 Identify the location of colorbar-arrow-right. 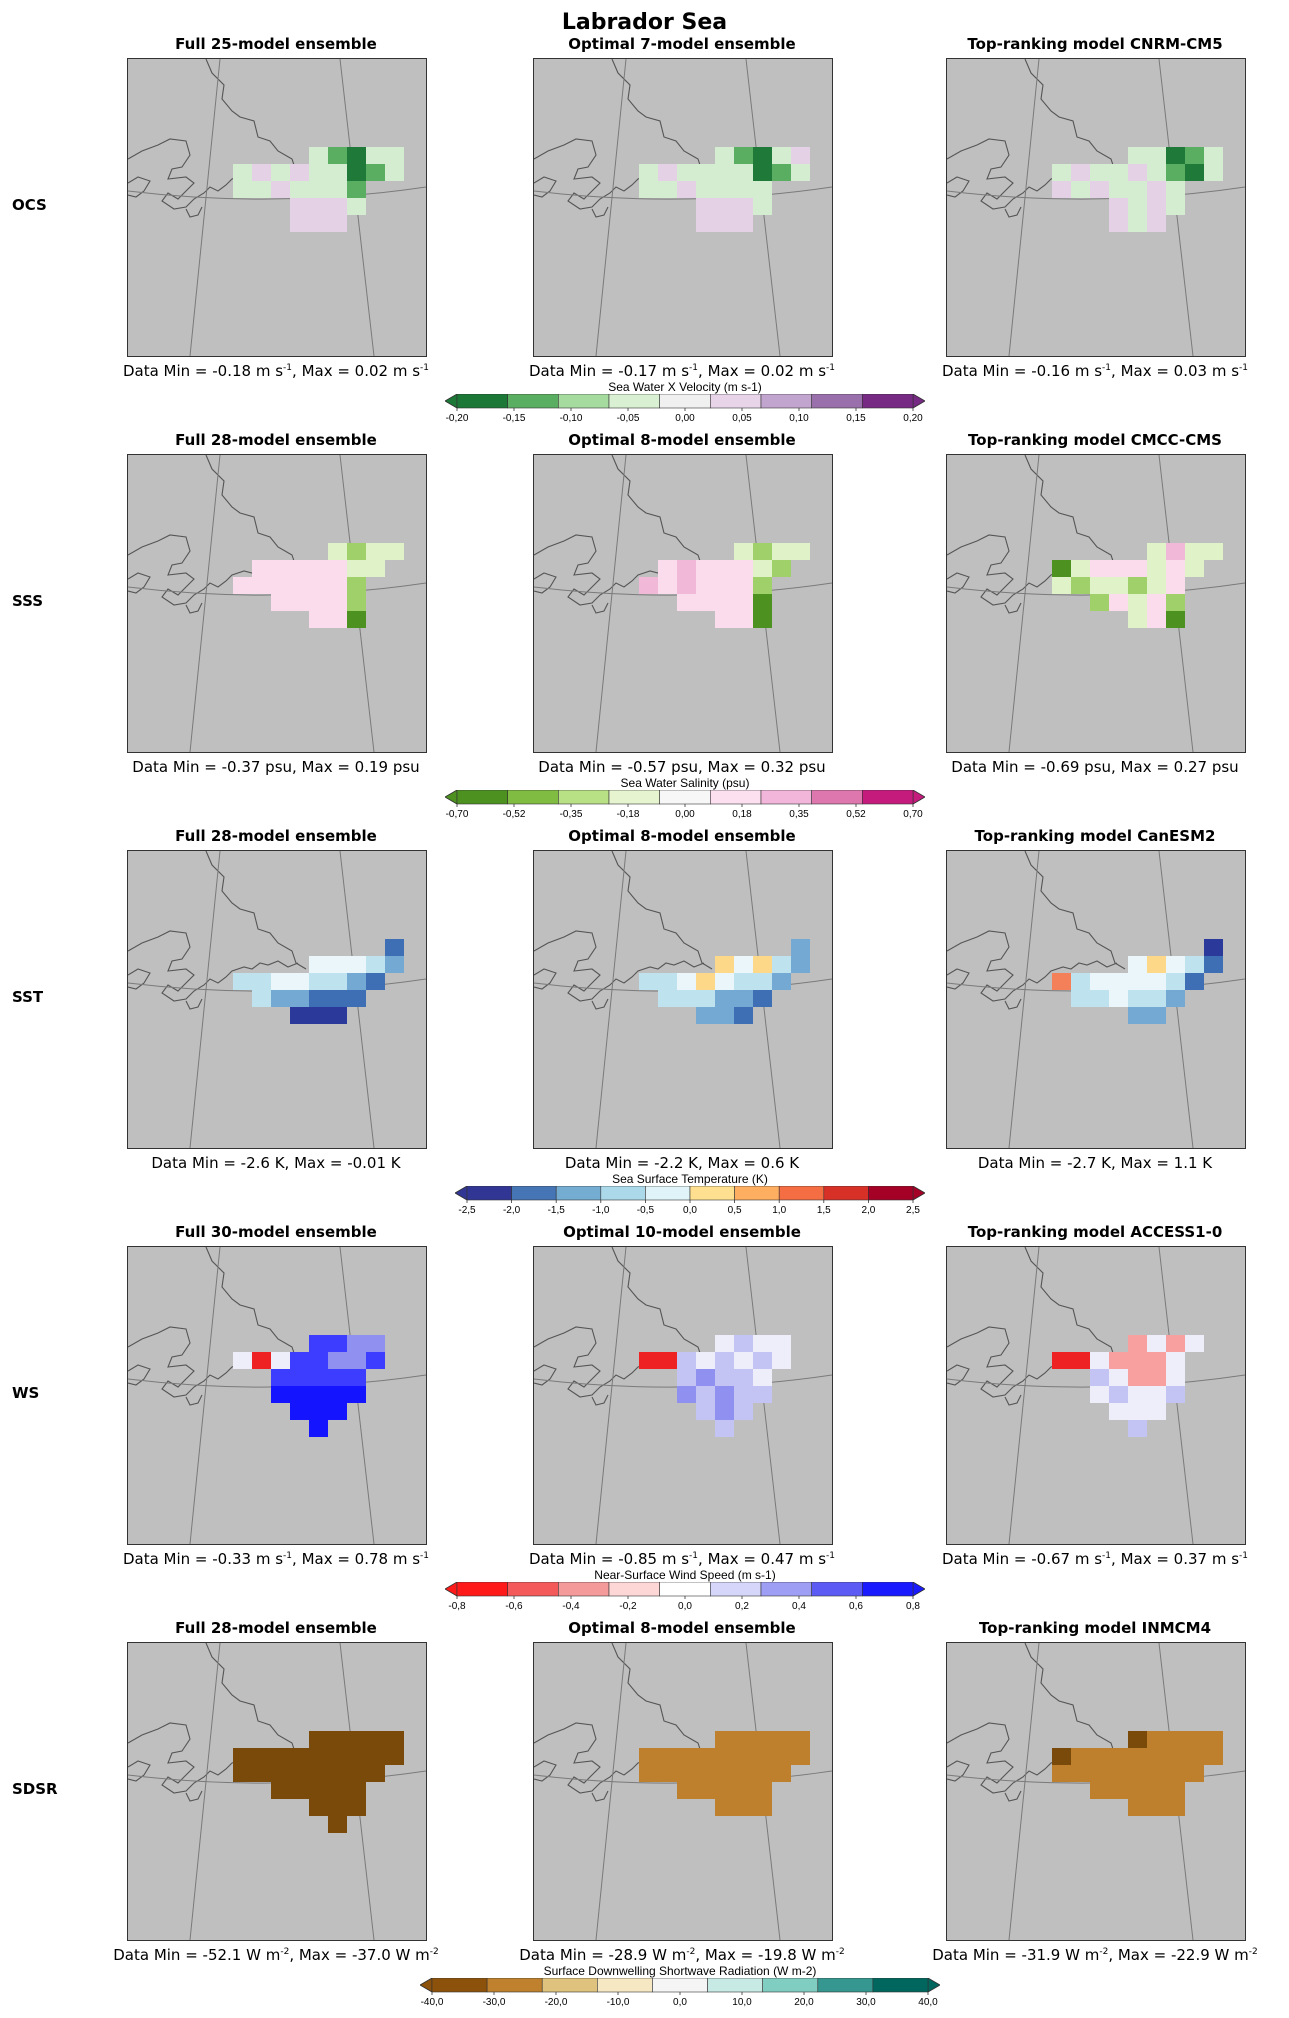
(918, 1193).